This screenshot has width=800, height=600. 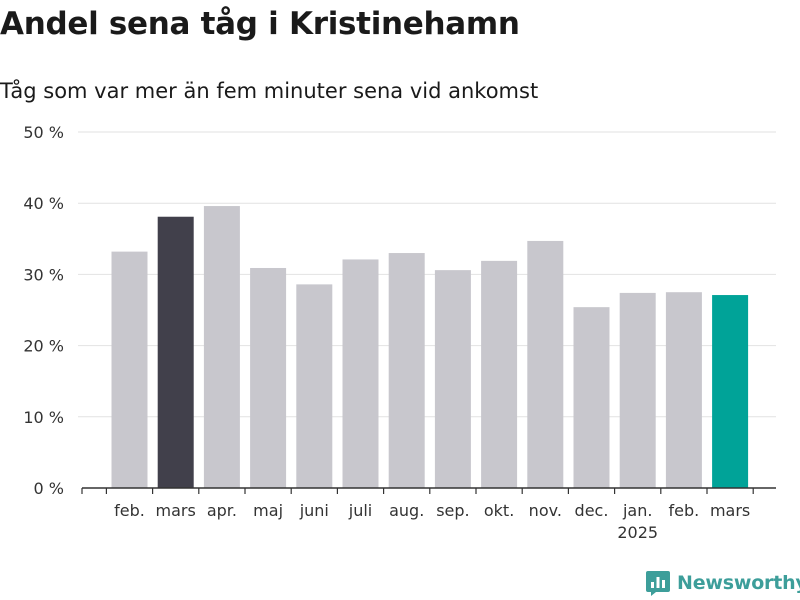 I want to click on x-tick-label: jan., so click(x=637, y=510).